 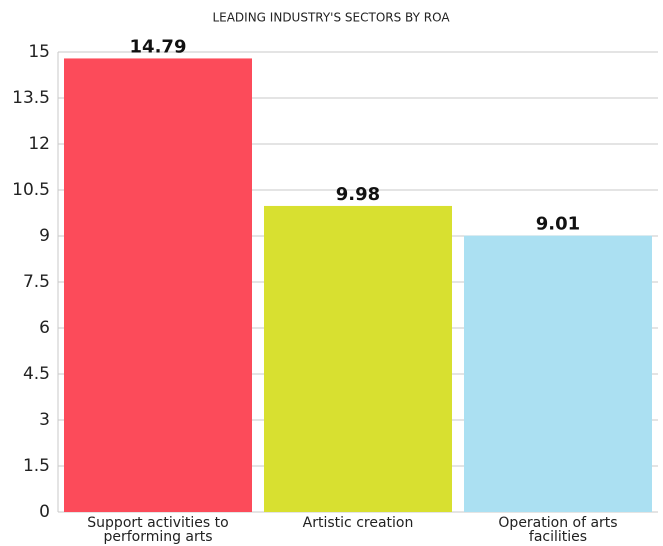 I want to click on y-tick-label: 6, so click(x=44, y=328).